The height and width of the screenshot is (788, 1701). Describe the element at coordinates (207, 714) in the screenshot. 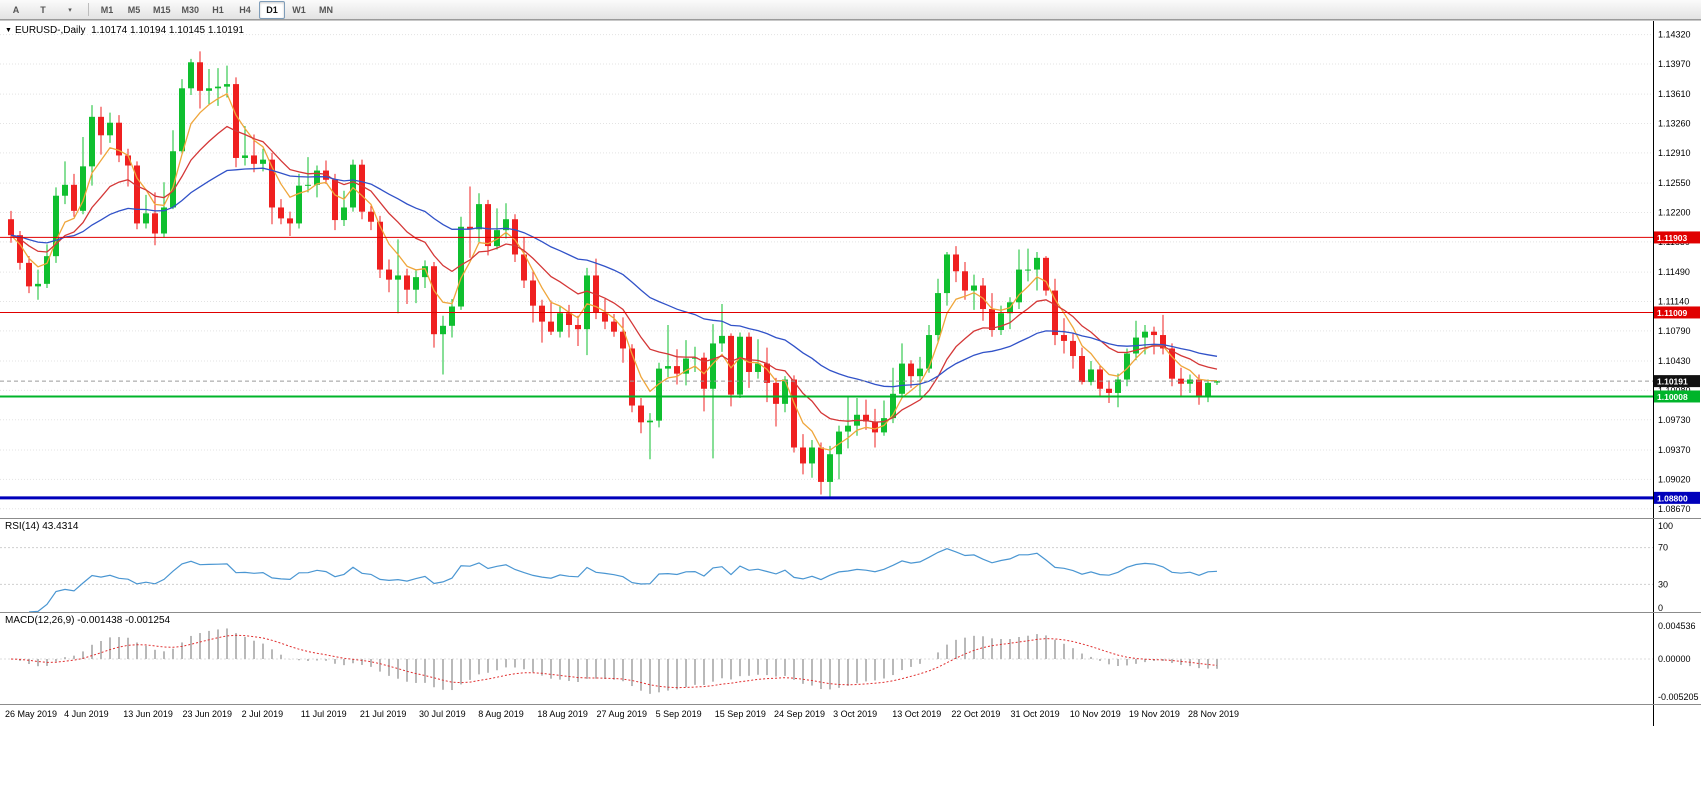

I see `svg-text: 23 Jun 2019` at that location.